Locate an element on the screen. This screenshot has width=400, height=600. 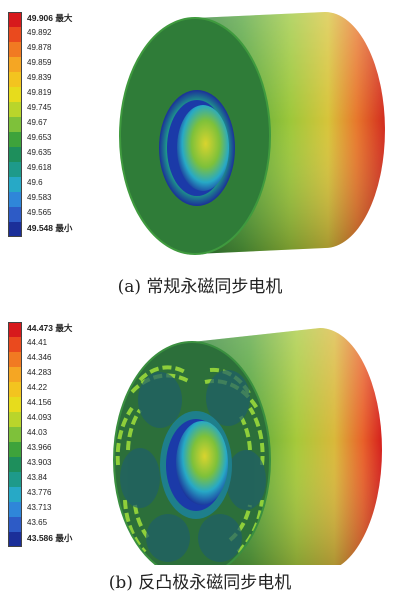
legend-entry: 49.548 最小 is located at coordinates (63, 229).